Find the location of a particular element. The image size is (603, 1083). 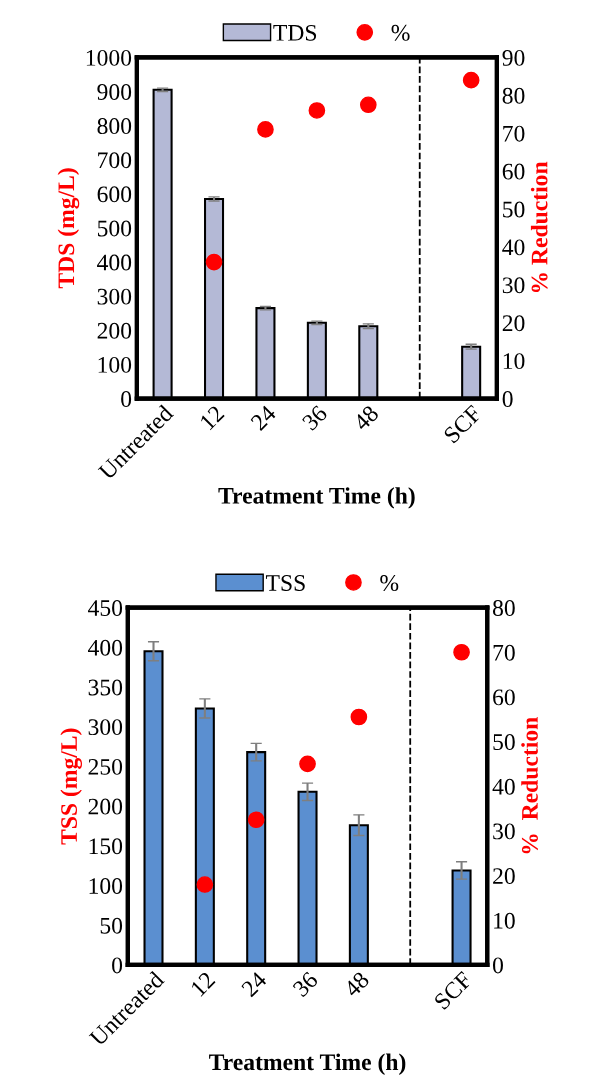

y-tick-label: 350 is located at coordinates (105, 687).